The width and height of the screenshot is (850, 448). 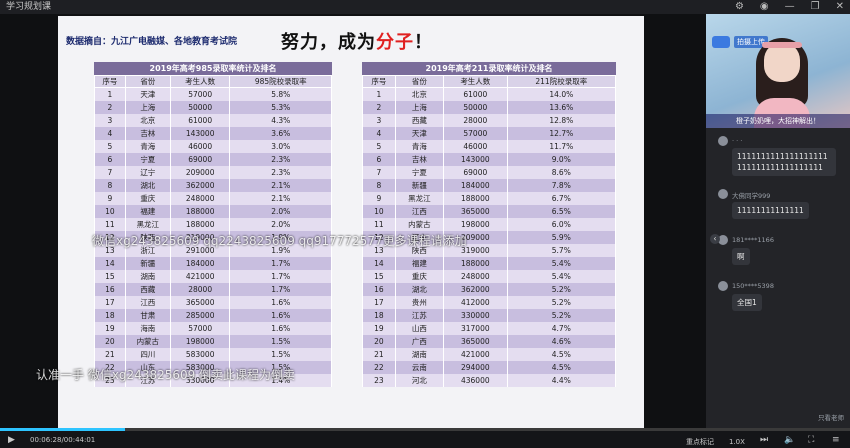 What do you see at coordinates (147, 250) in the screenshot?
I see `table-cell: 浙江` at bounding box center [147, 250].